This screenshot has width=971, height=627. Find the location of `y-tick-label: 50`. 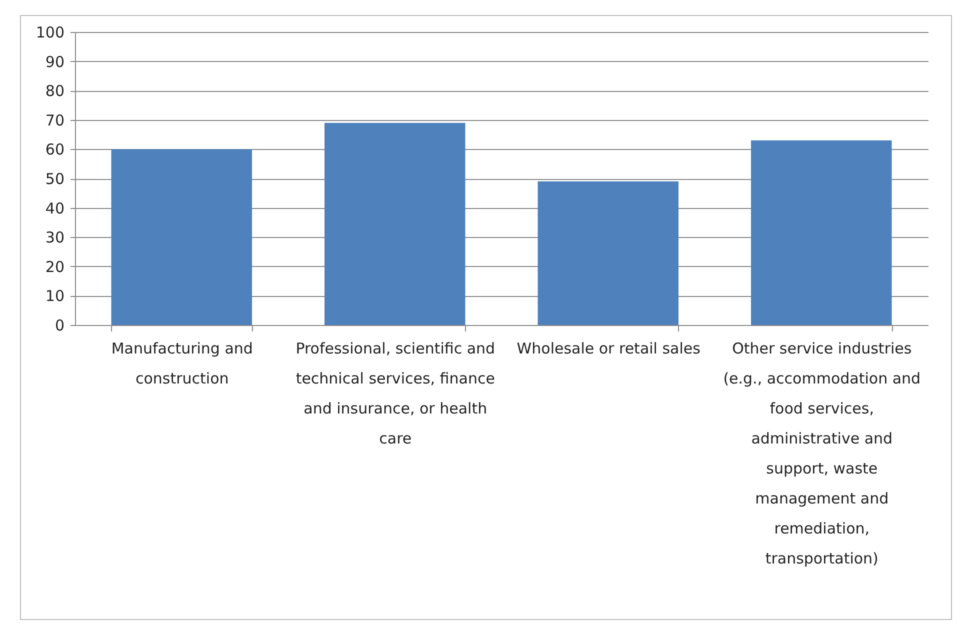

y-tick-label: 50 is located at coordinates (54, 179).